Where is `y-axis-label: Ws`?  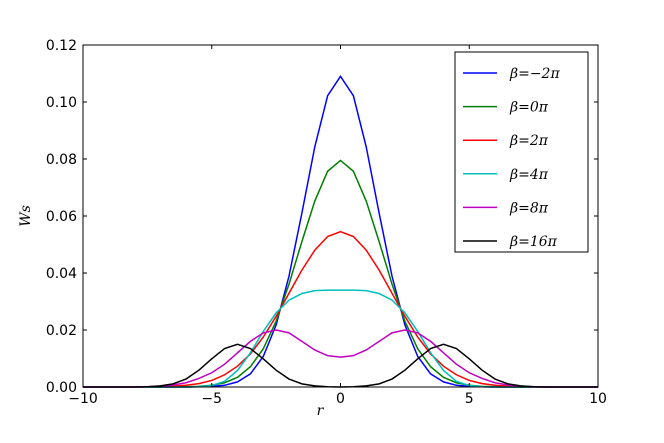
y-axis-label: Ws is located at coordinates (26, 216).